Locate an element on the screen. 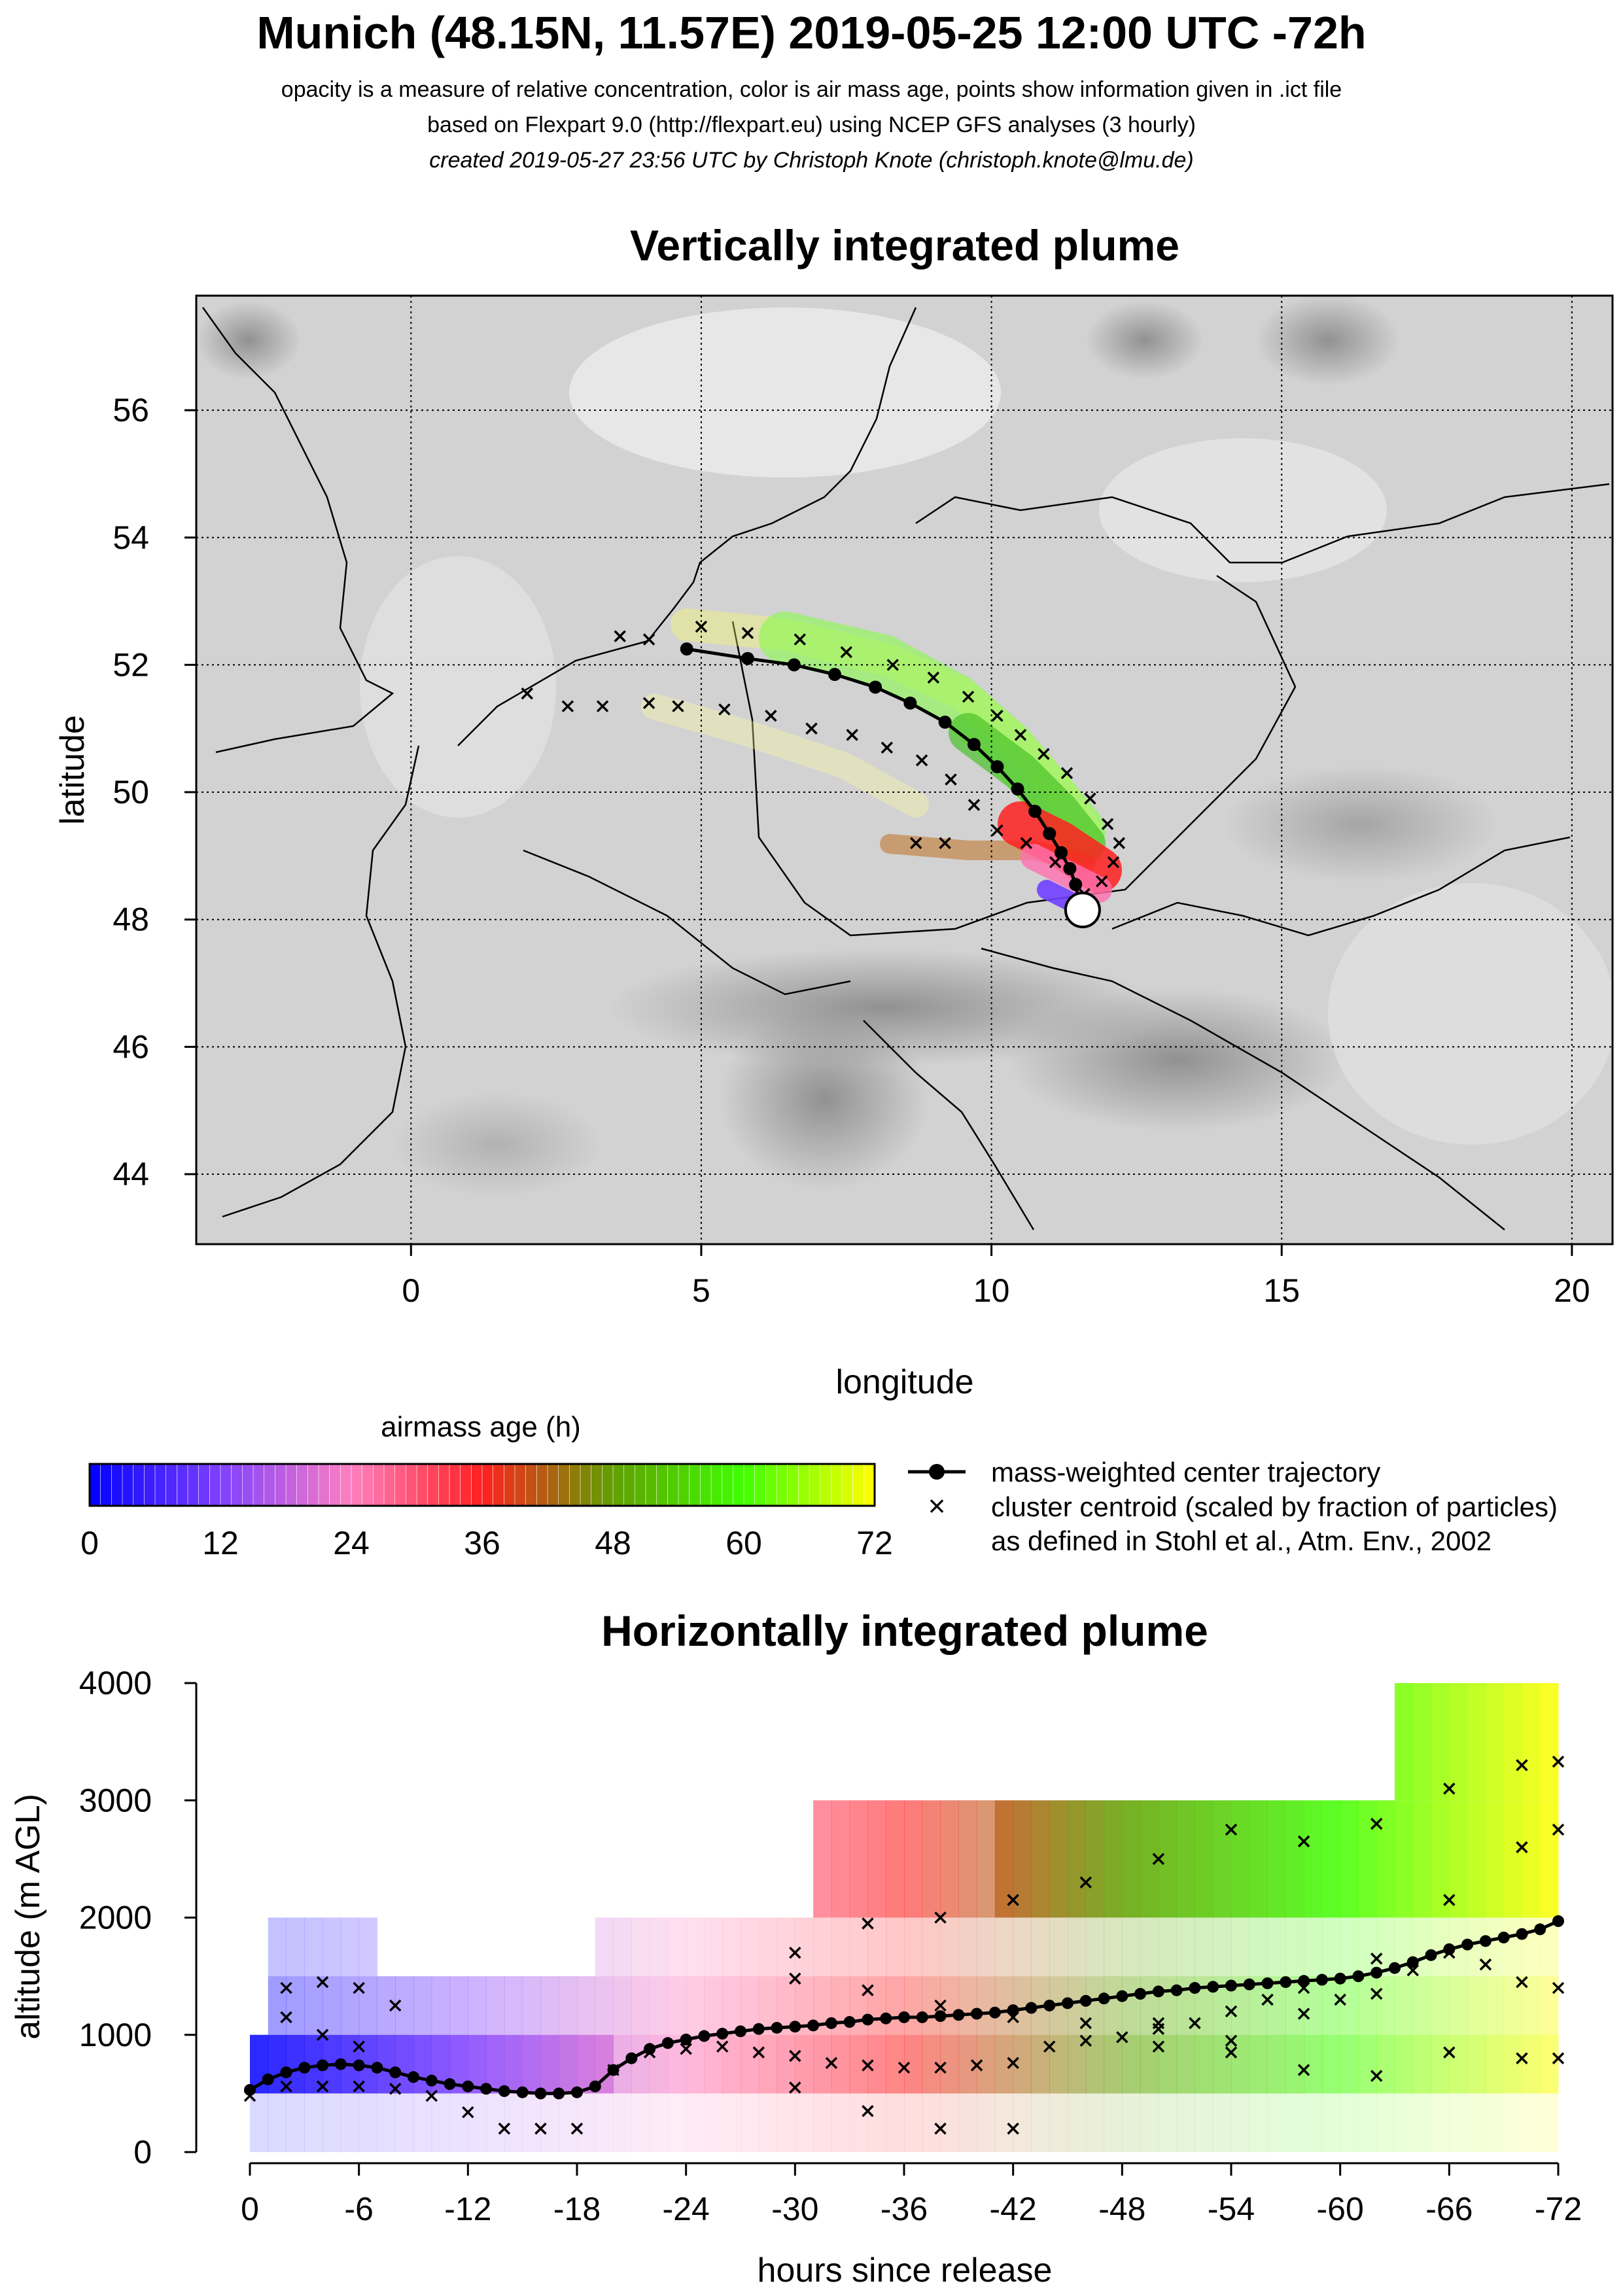 The image size is (1623, 2296). altitude-y-tick-label: 1000 is located at coordinates (115, 2035).